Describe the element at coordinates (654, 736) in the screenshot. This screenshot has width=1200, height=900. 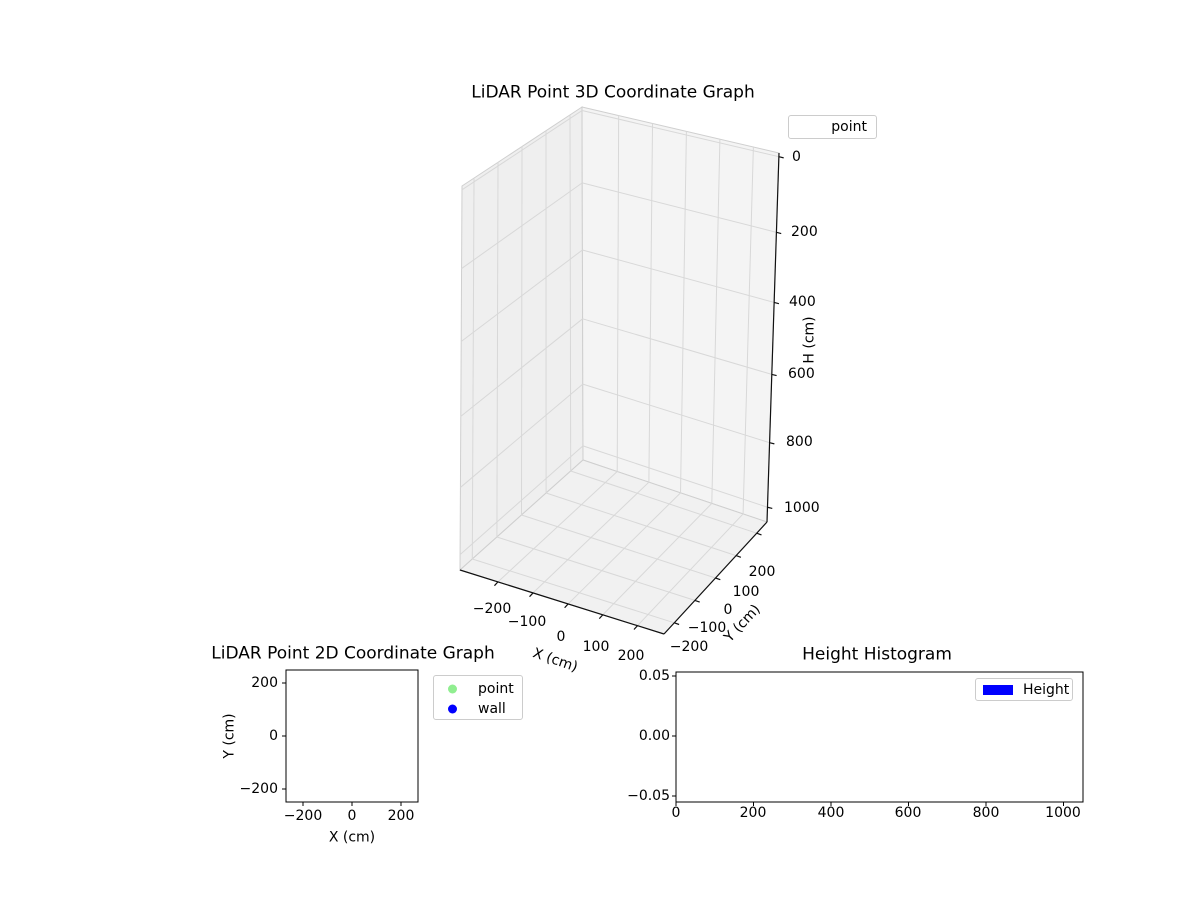
I see `tick-label: 0.00` at that location.